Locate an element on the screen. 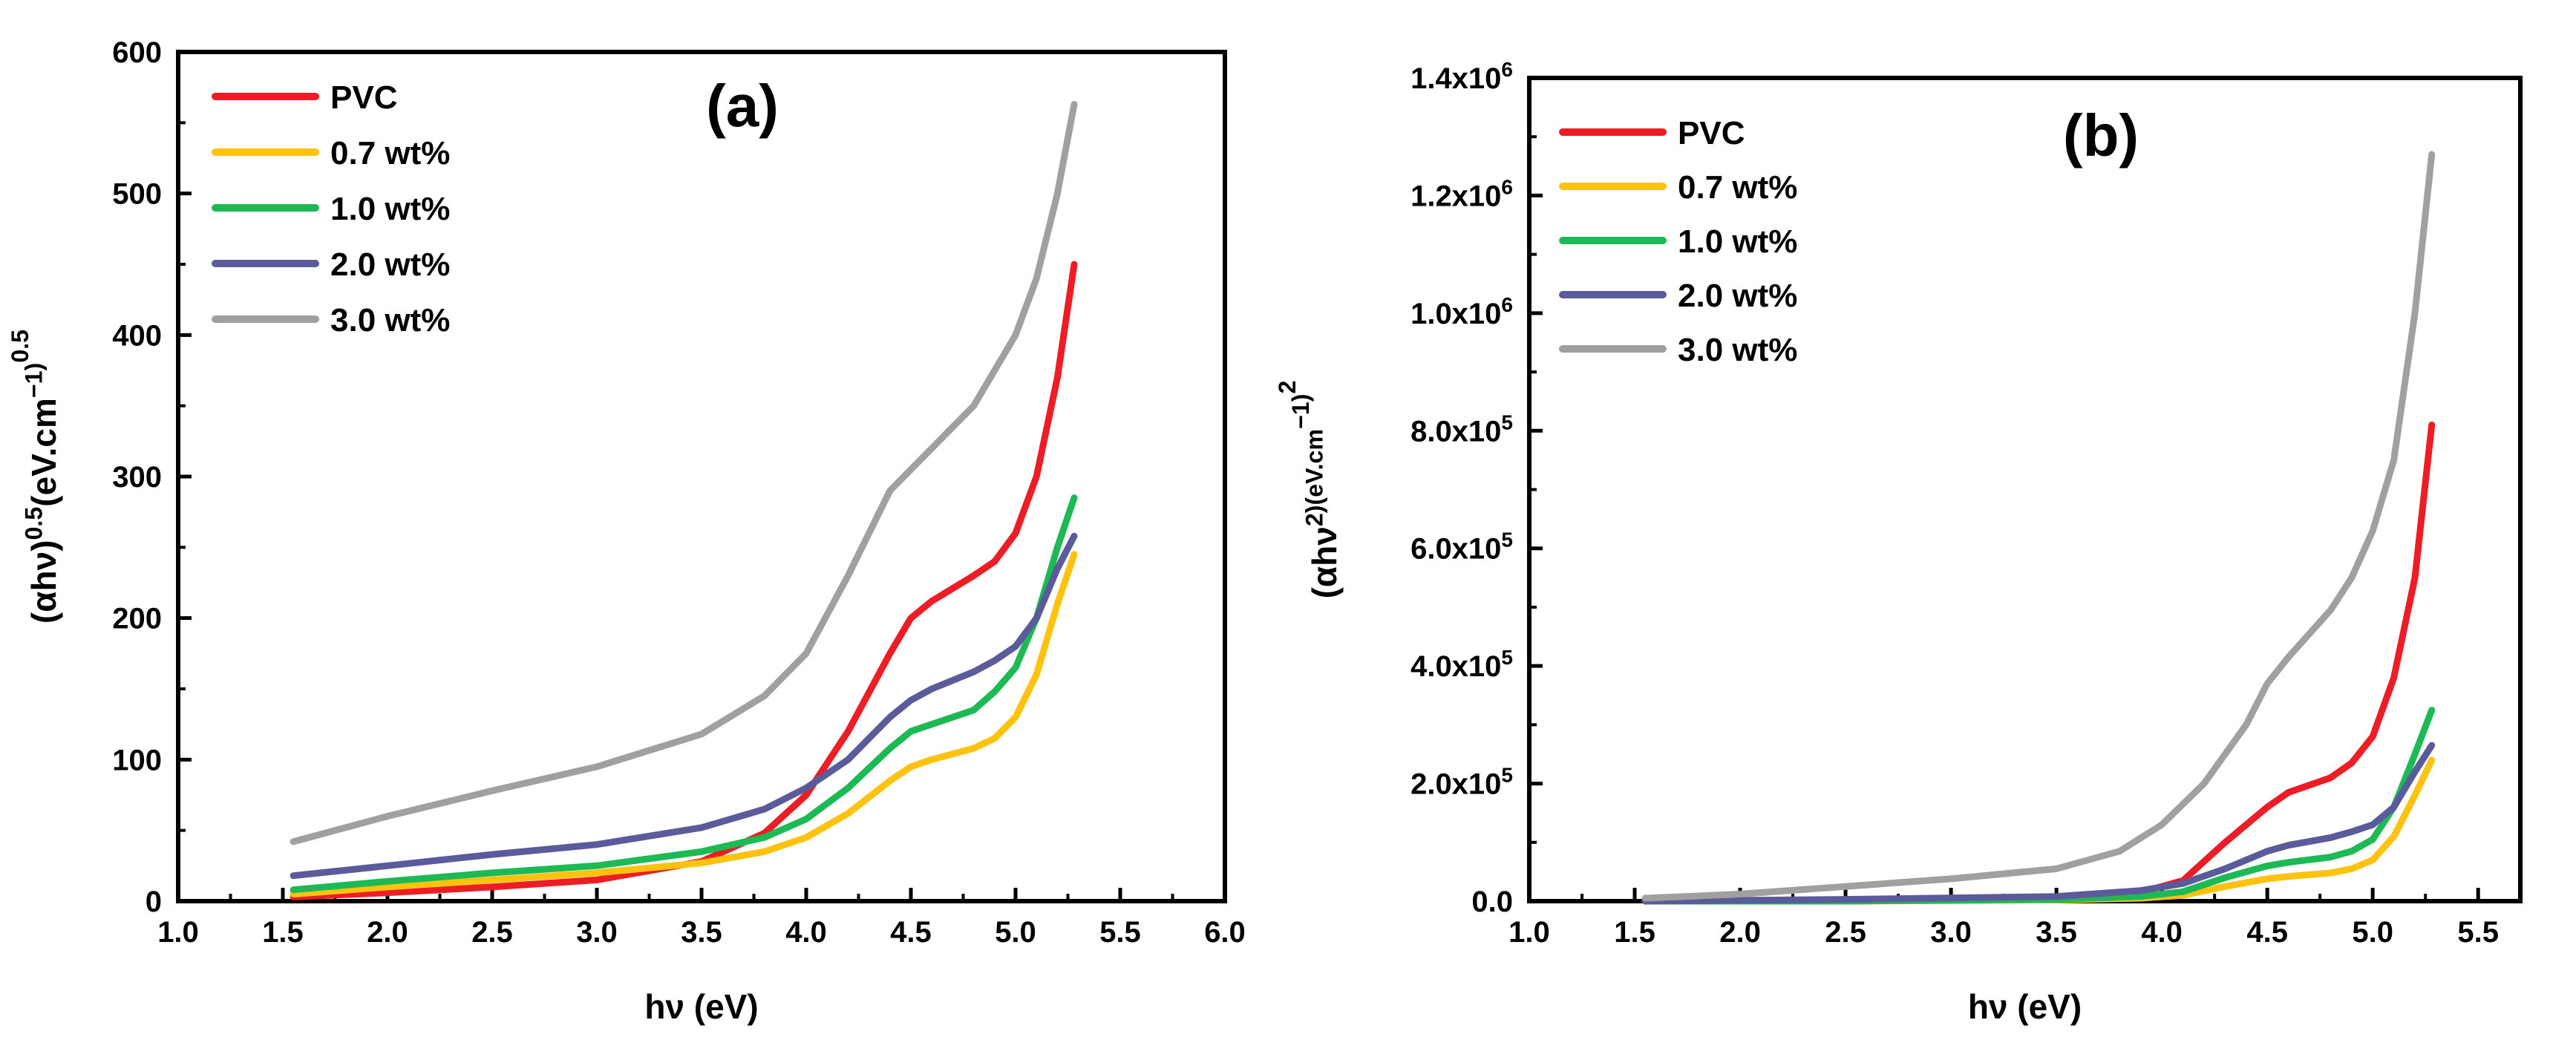  y-tick-label: 1.2x10⁶ is located at coordinates (1461, 194).